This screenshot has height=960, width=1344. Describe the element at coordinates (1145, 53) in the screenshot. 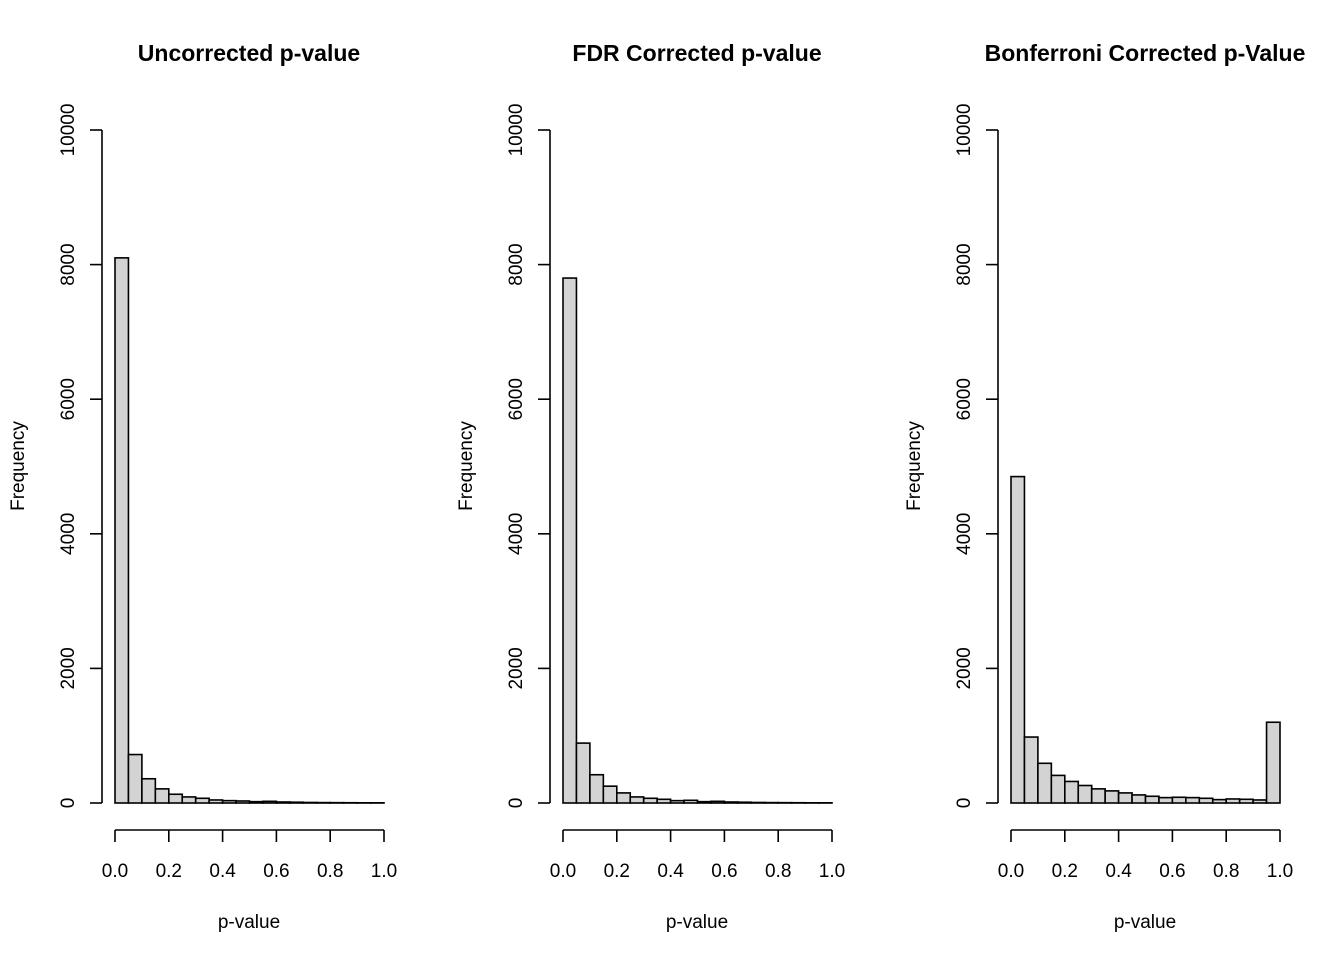

I see `chart-title: Bonferroni Corrected p-Value` at that location.